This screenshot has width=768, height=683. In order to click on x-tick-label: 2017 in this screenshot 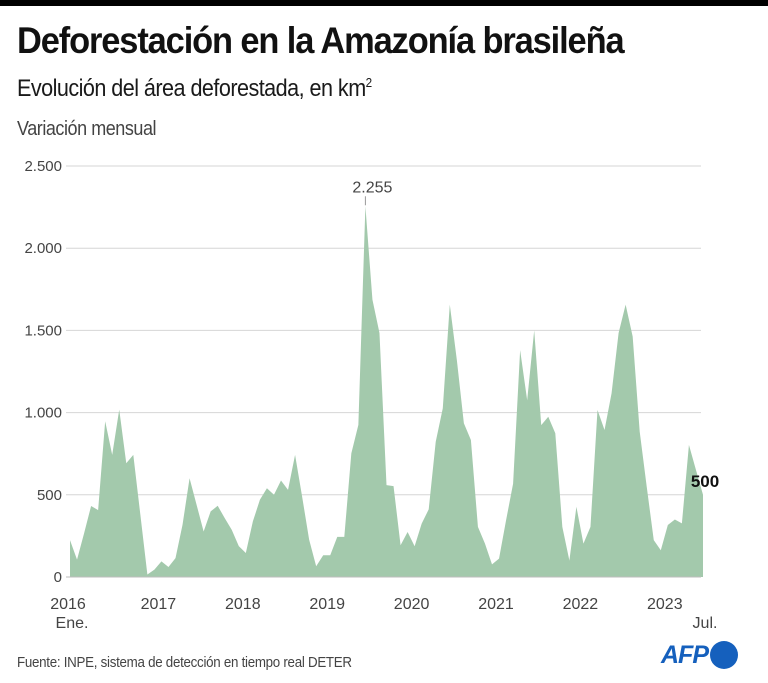, I will do `click(159, 604)`.